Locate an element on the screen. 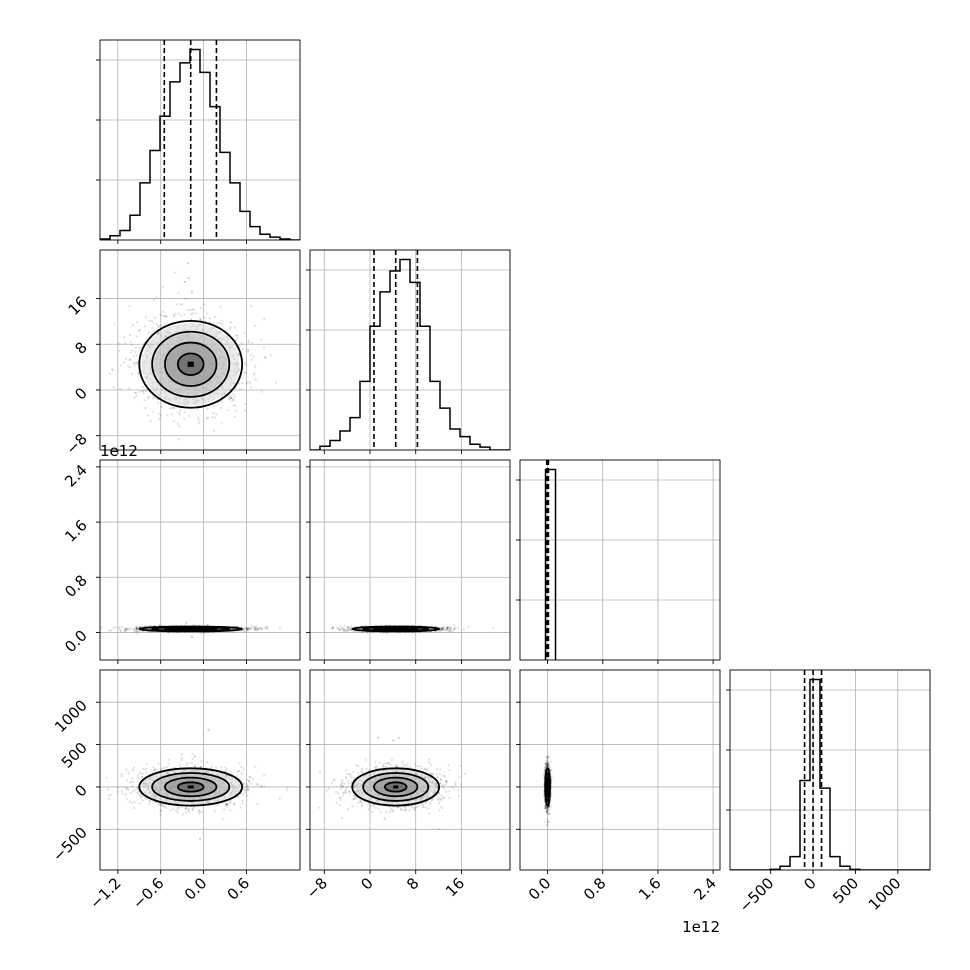 This screenshot has width=970, height=970. density-peak is located at coordinates (190, 364).